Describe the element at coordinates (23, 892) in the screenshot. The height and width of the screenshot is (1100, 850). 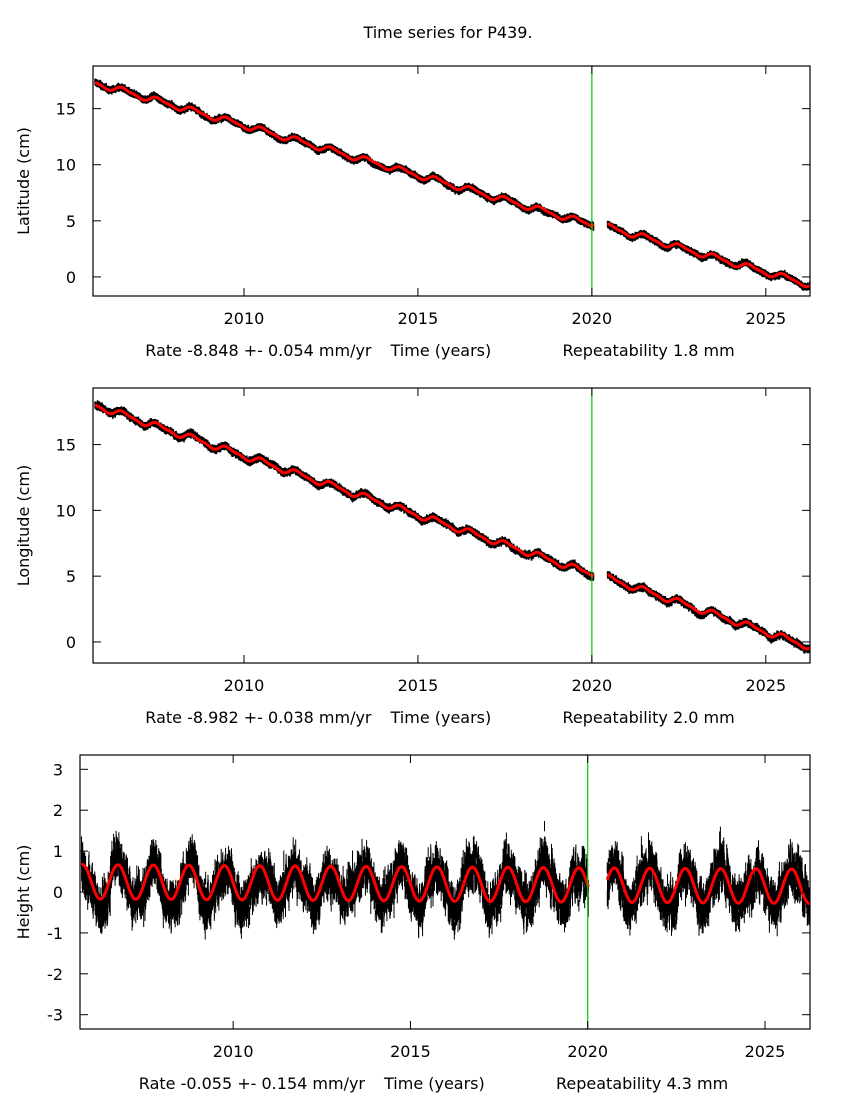
I see `y-axis-label: Height (cm)` at that location.